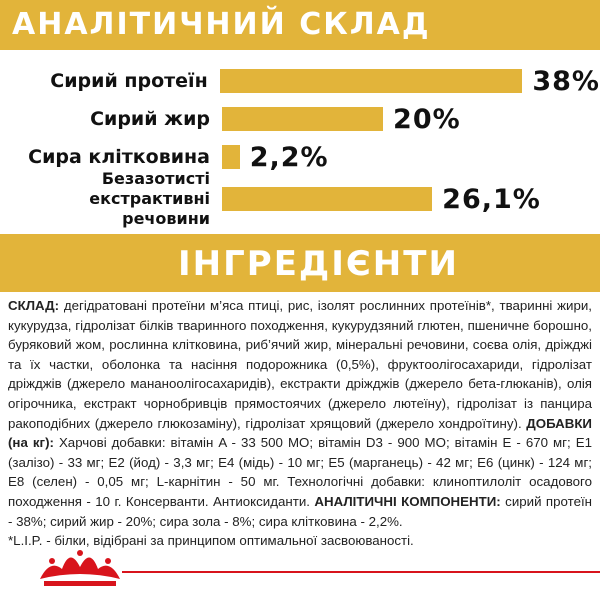 This screenshot has width=600, height=589. Describe the element at coordinates (149, 198) in the screenshot. I see `category-label: Безазотисті екстрактивні речовини` at that location.